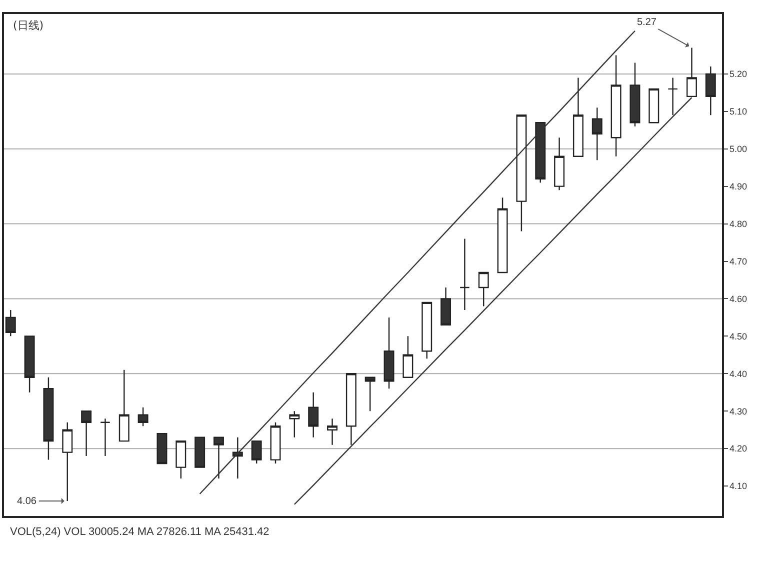  I want to click on y-tick-label: 4.10, so click(739, 486).